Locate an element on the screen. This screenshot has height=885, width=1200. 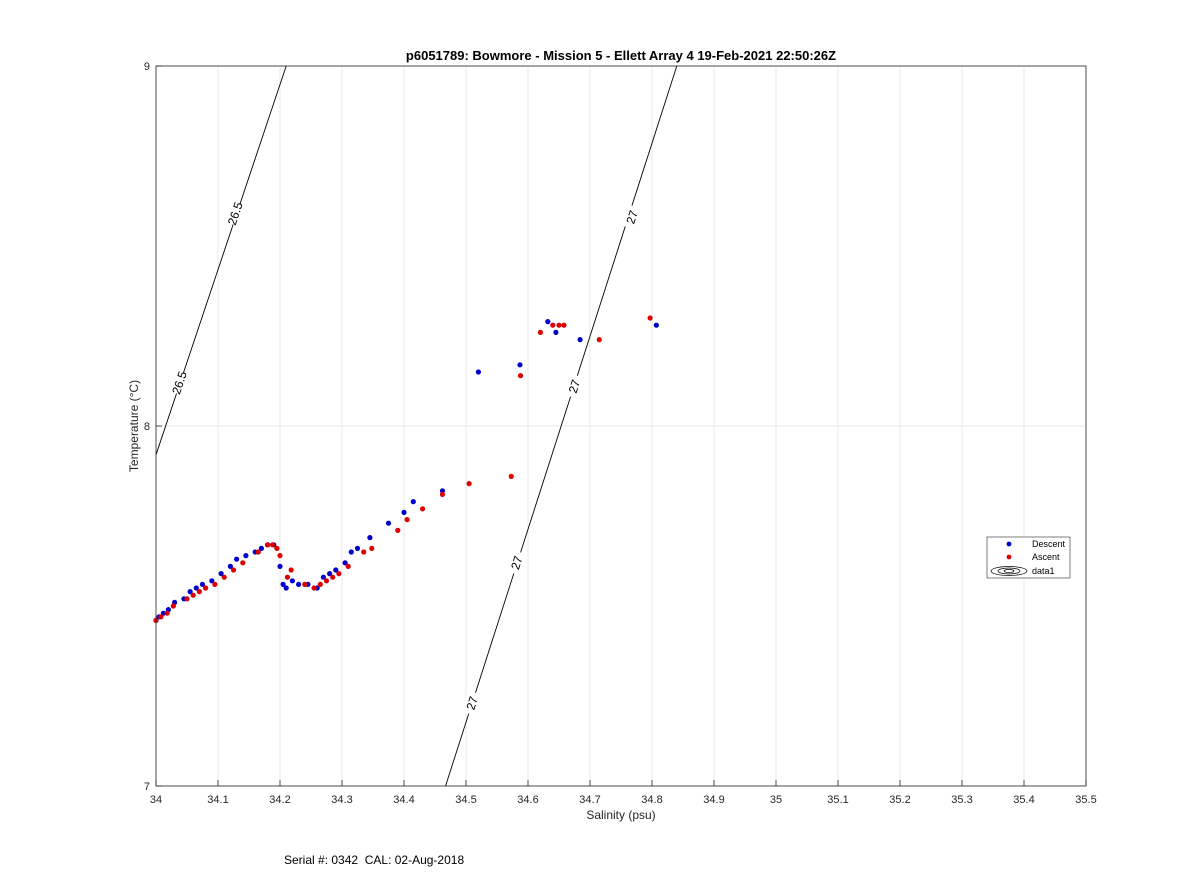
x-tick-label: 34.9 is located at coordinates (713, 800).